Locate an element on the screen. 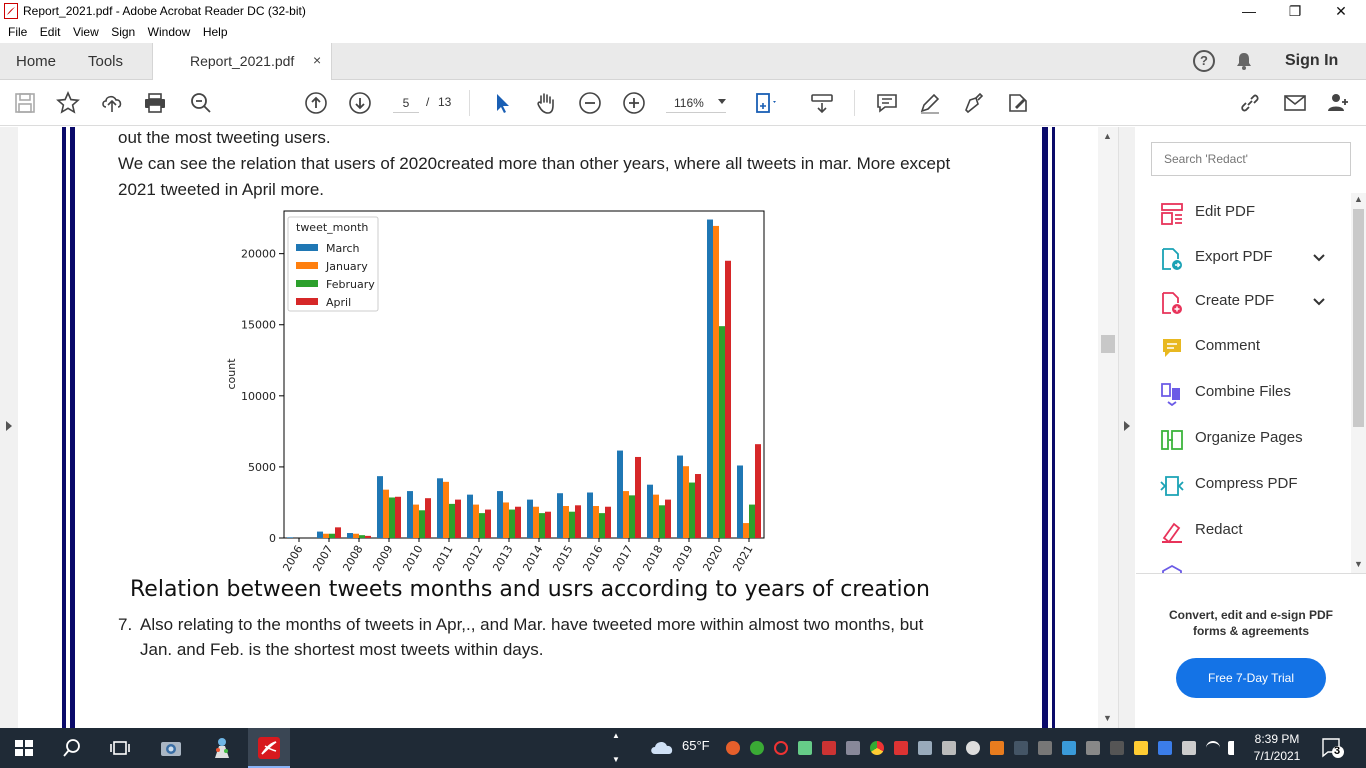 Image resolution: width=1366 pixels, height=768 pixels. close-tab-button: × is located at coordinates (317, 60).